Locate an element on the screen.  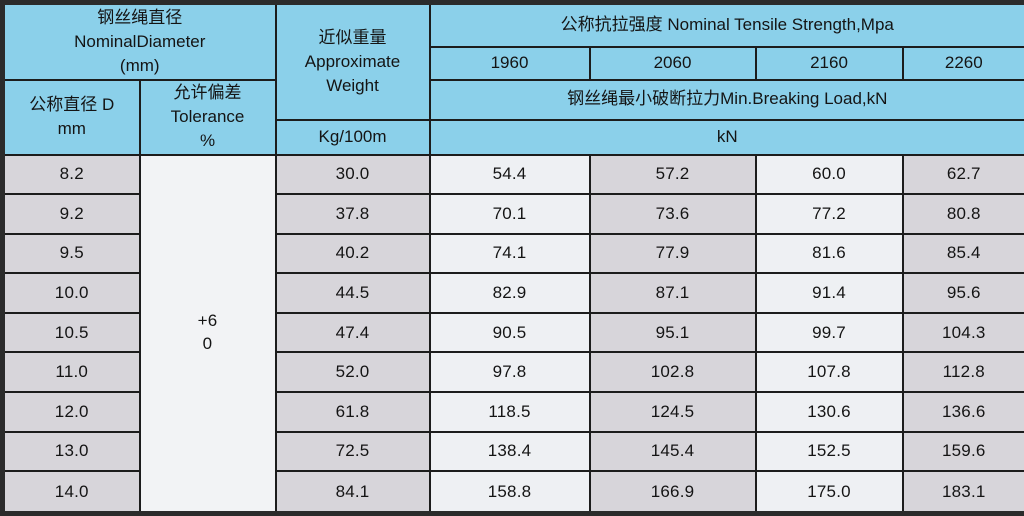
load-cell: 159.6 is located at coordinates (962, 451).